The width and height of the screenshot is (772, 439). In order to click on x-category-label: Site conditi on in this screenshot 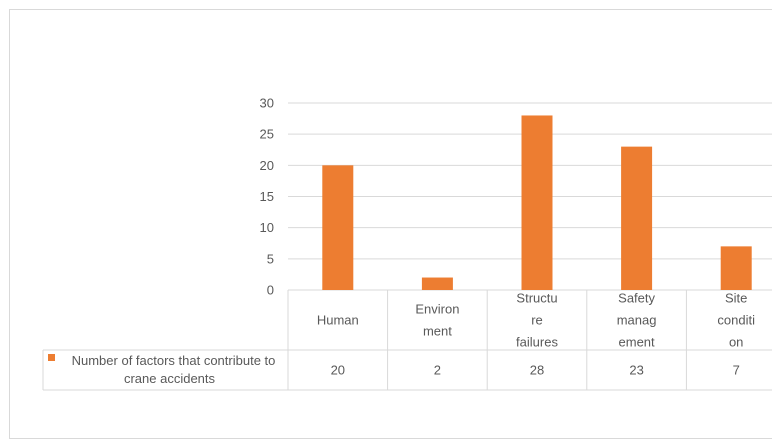, I will do `click(736, 320)`.